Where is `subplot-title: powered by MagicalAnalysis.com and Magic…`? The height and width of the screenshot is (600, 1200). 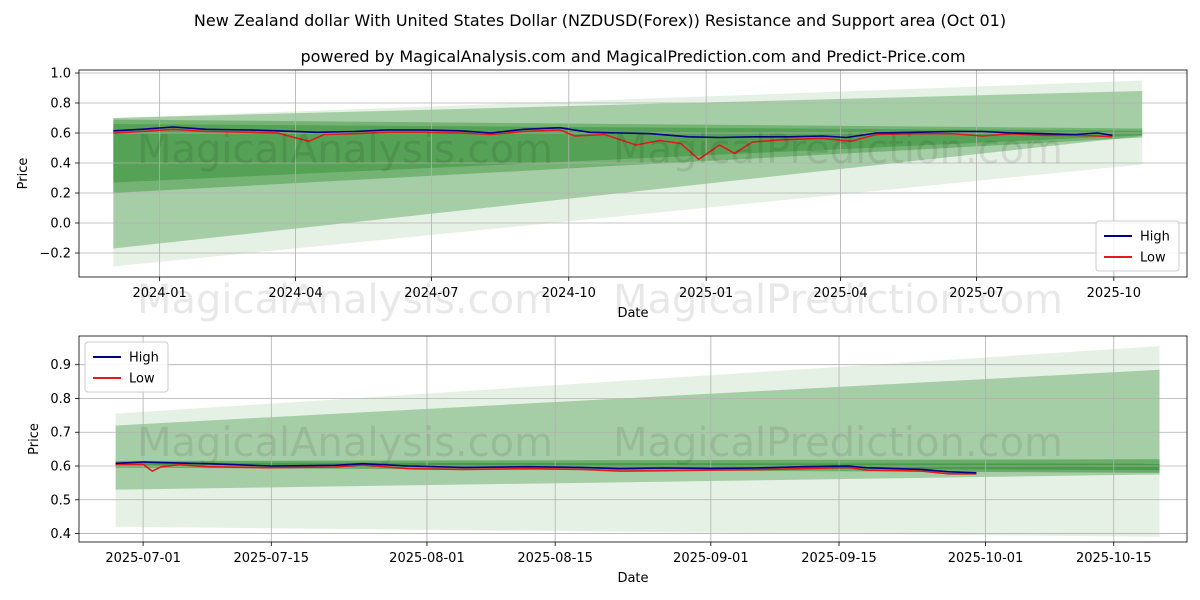
subplot-title: powered by MagicalAnalysis.com and Magic… is located at coordinates (632, 56).